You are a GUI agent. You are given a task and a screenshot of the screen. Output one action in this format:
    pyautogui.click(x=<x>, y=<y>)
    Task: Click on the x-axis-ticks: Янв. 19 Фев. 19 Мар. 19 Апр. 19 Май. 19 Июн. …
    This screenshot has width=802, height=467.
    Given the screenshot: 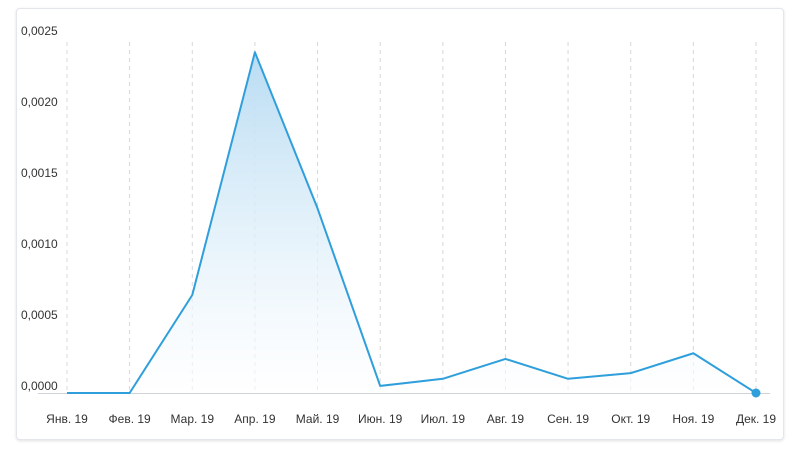 What is the action you would take?
    pyautogui.click(x=411, y=419)
    